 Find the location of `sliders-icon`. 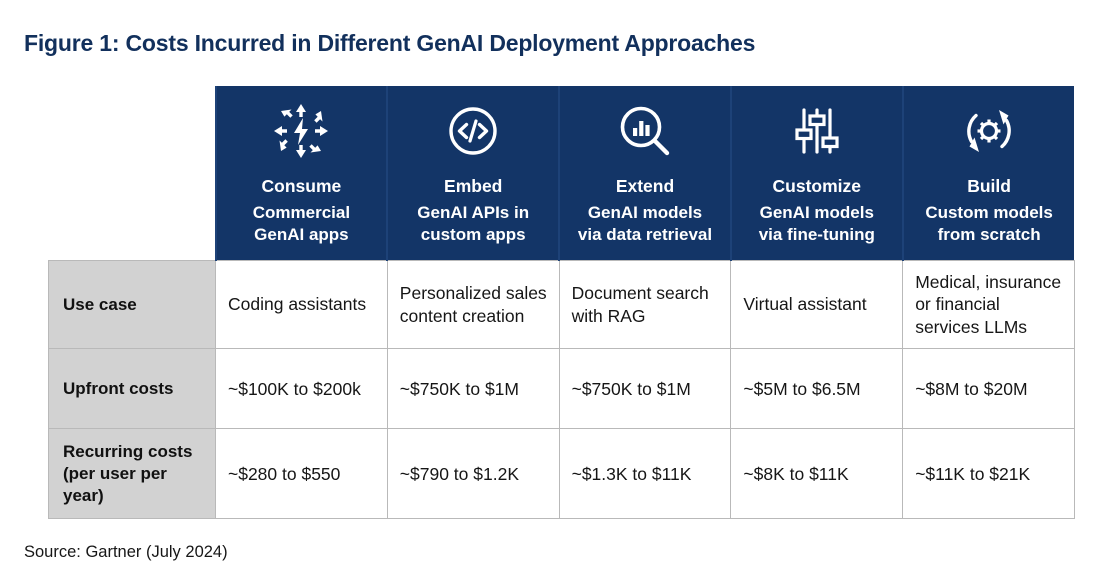

sliders-icon is located at coordinates (817, 131).